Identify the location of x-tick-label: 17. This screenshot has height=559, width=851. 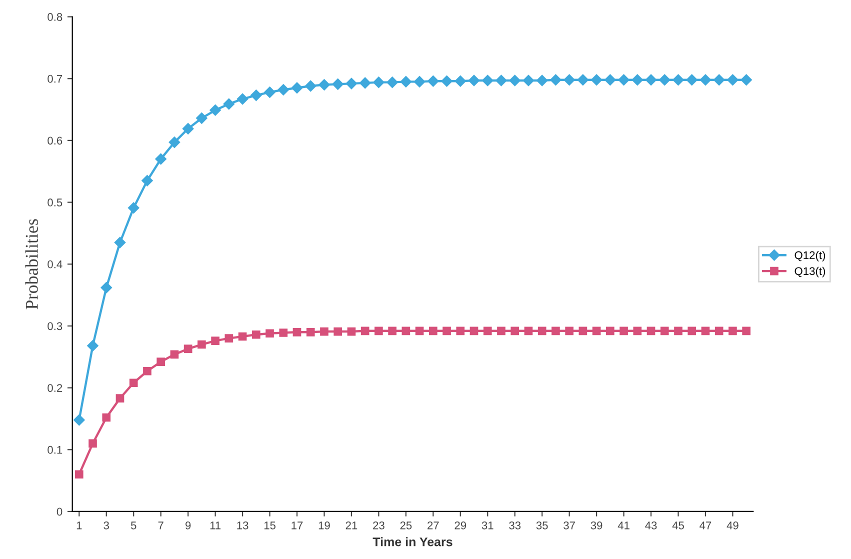
(297, 526).